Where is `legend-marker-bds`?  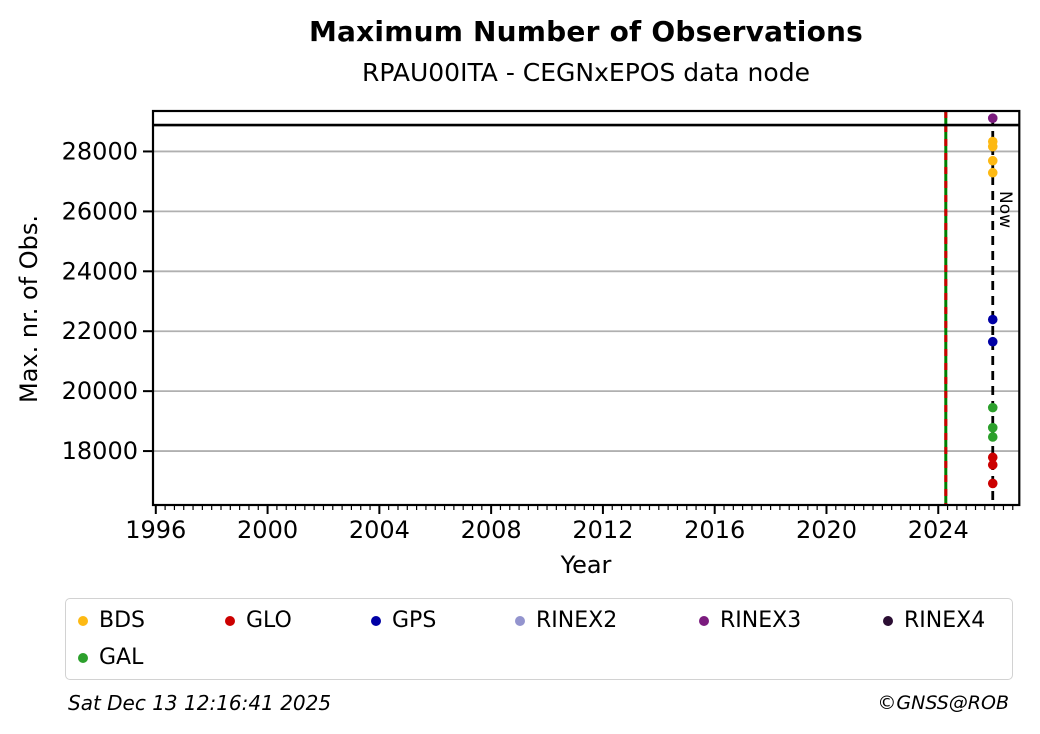
legend-marker-bds is located at coordinates (83, 620).